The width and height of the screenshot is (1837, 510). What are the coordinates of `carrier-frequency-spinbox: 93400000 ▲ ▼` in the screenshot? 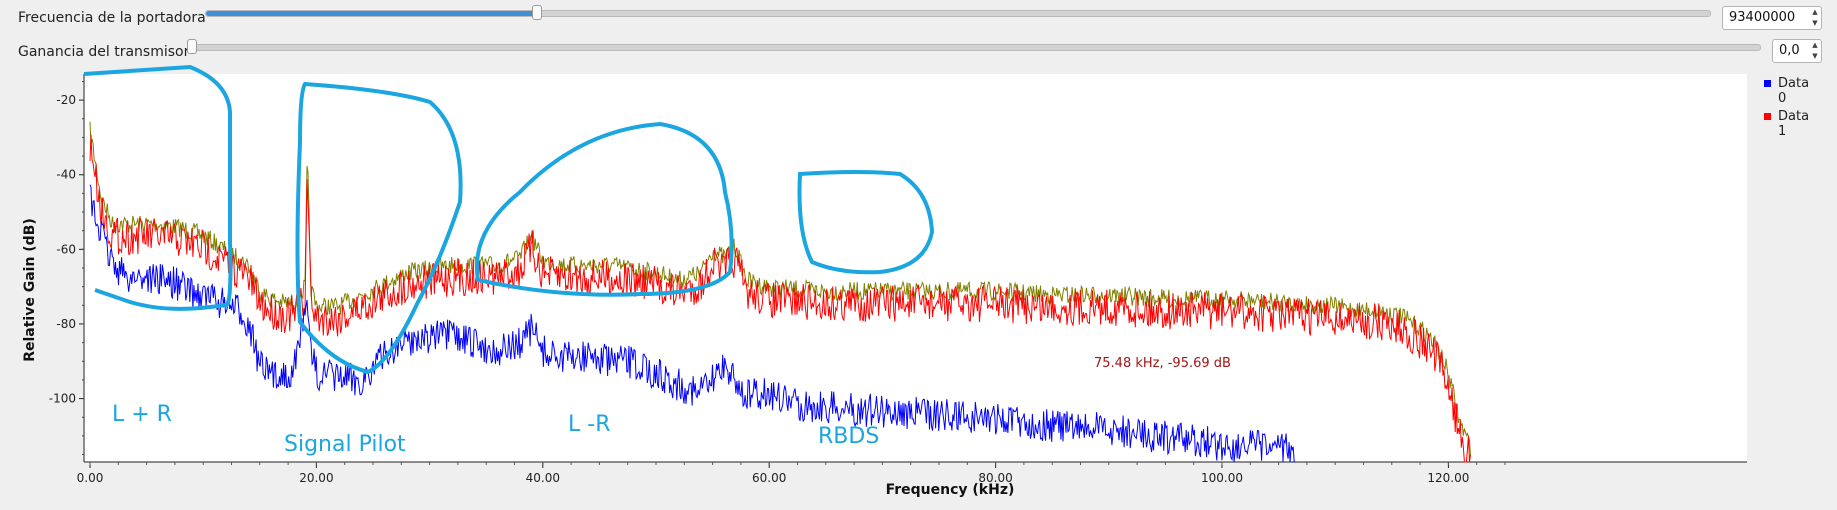 It's located at (1772, 18).